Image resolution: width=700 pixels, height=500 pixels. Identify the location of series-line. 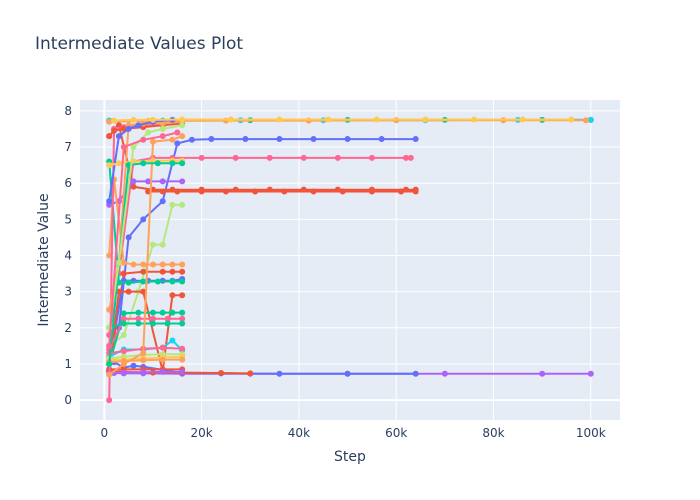
(140, 160).